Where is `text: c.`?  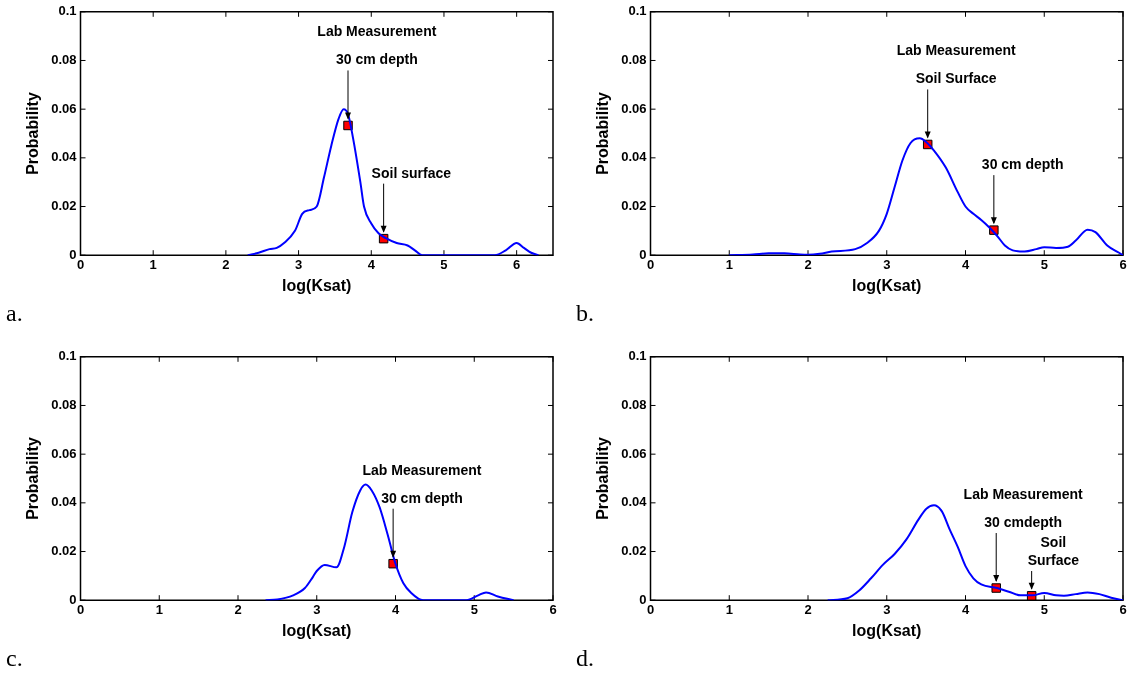
text: c. is located at coordinates (14, 658).